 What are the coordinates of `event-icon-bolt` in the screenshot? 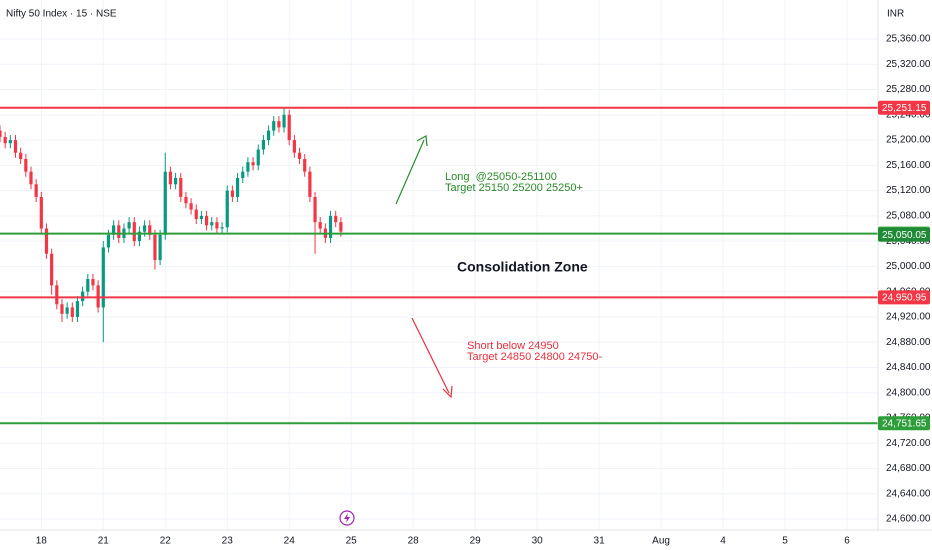 It's located at (347, 518).